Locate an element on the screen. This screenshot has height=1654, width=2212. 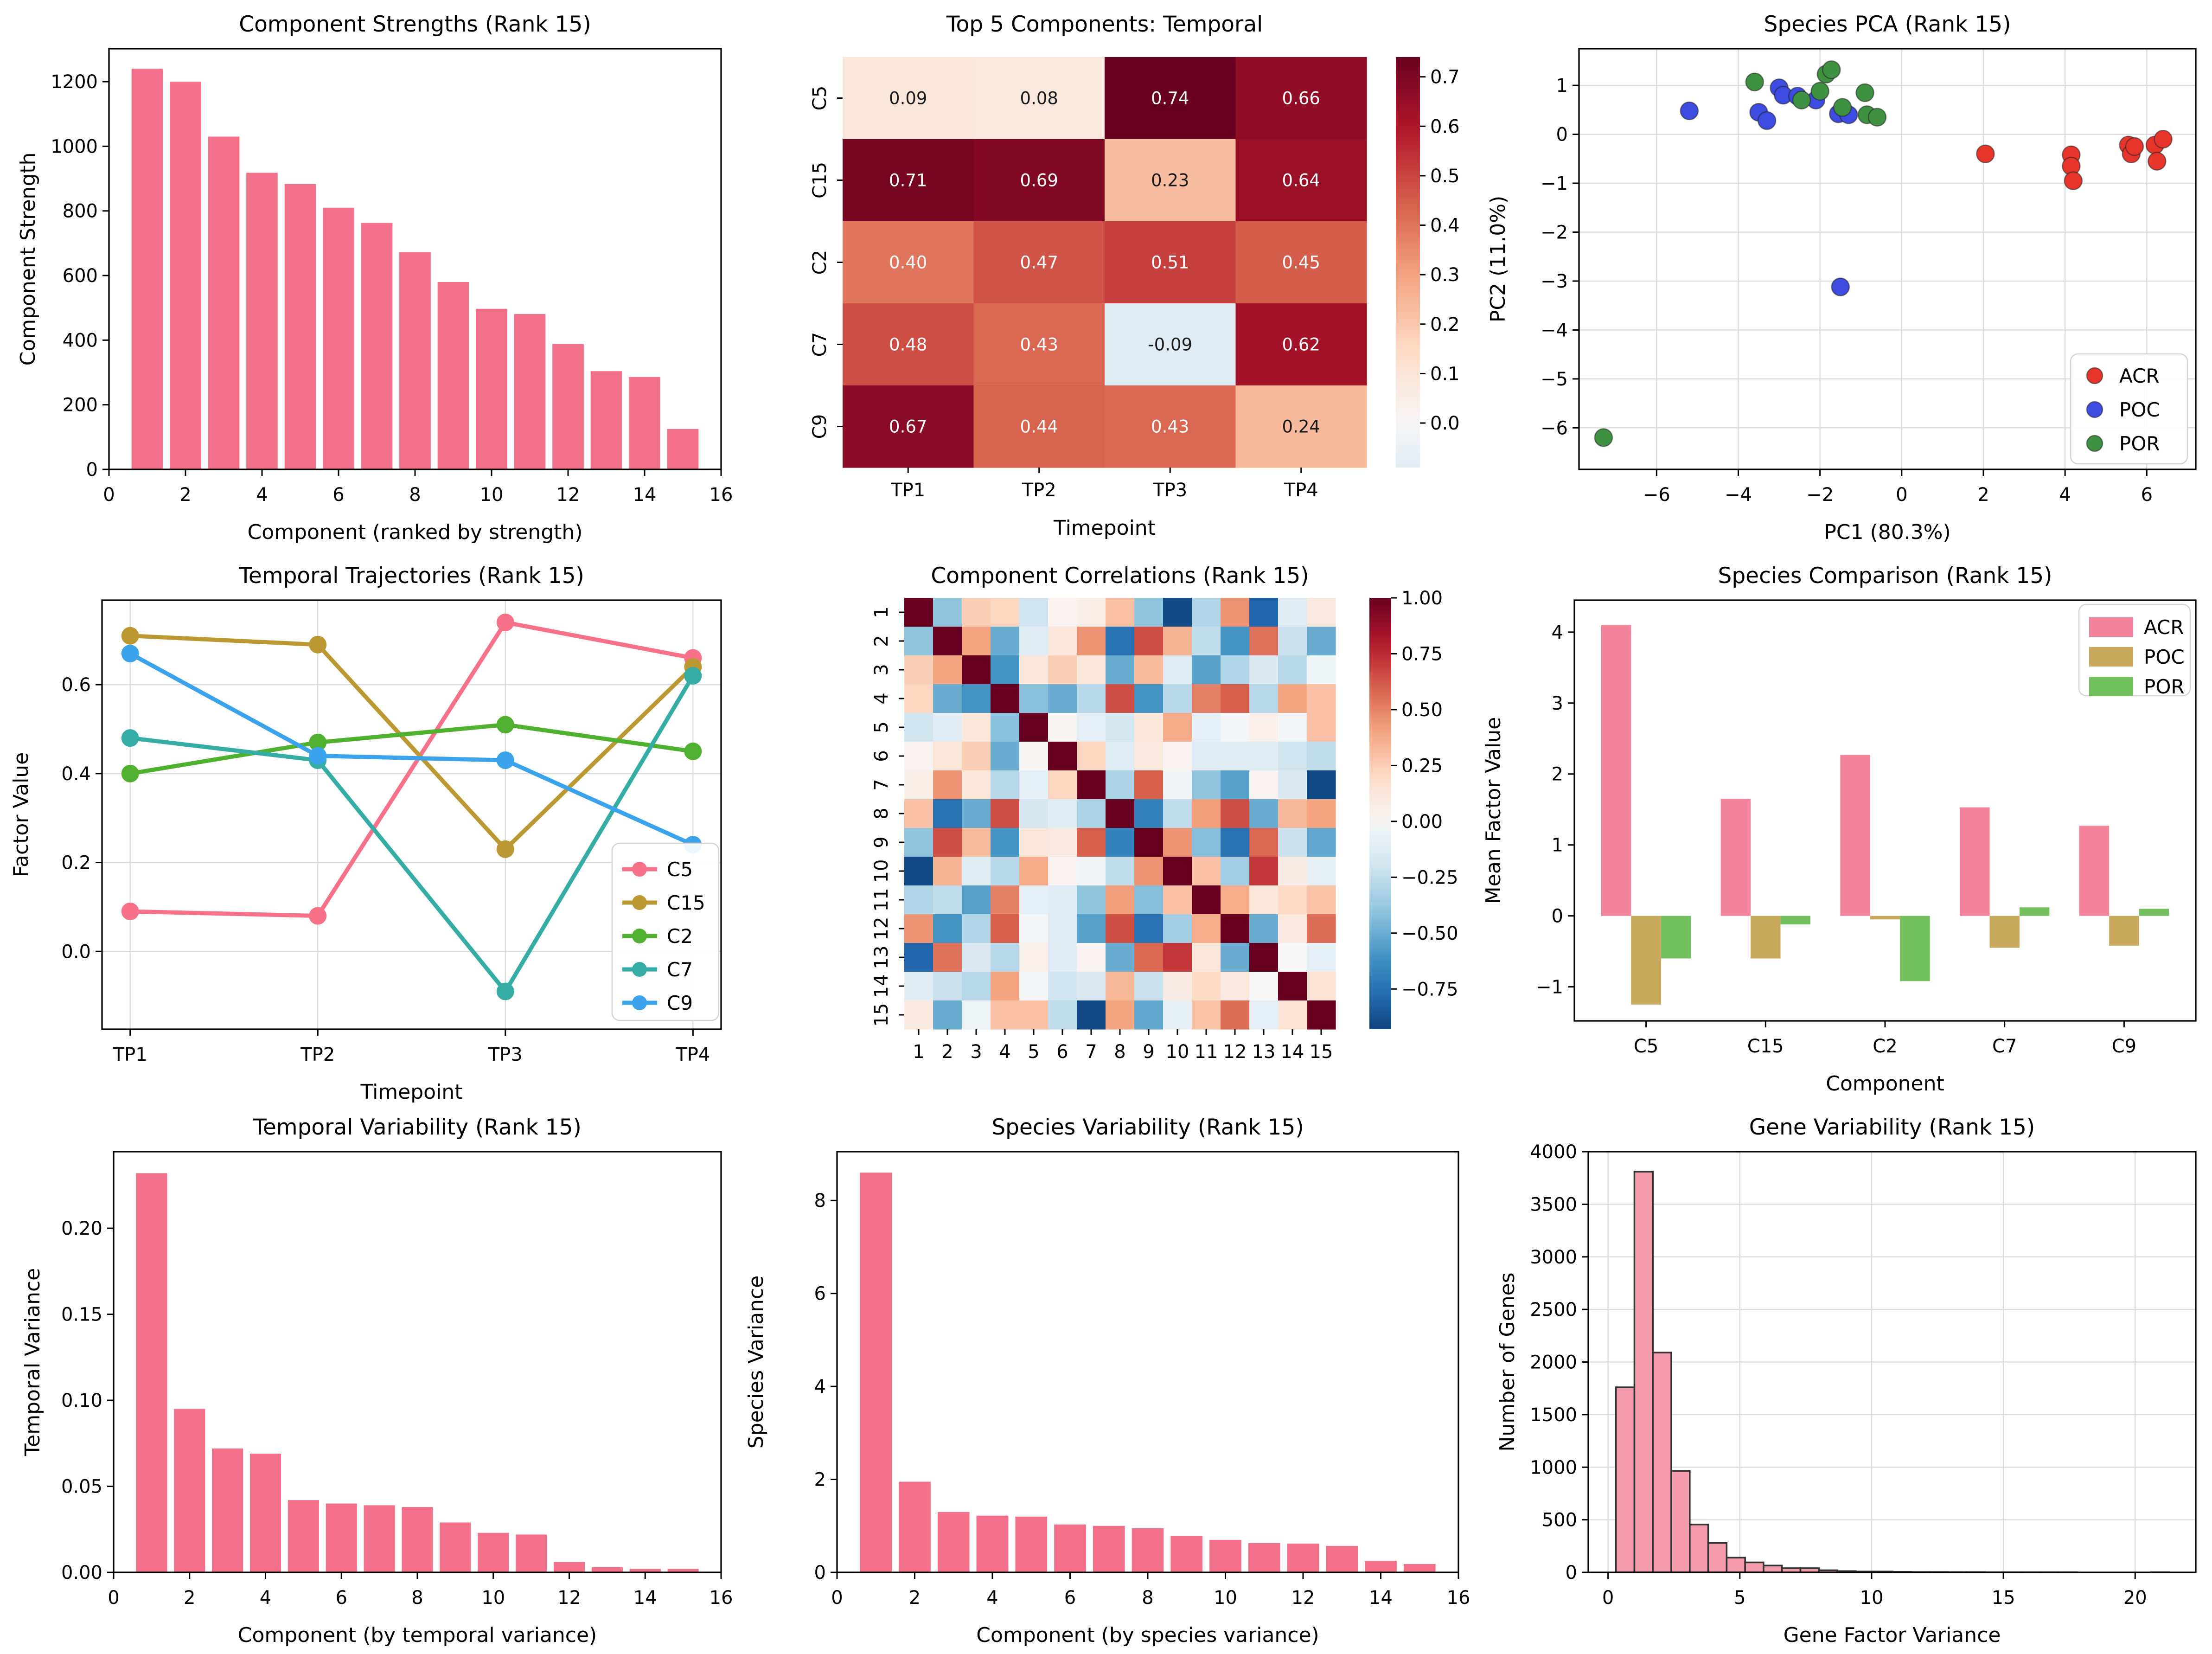
bar-series is located at coordinates (1148, 1372).